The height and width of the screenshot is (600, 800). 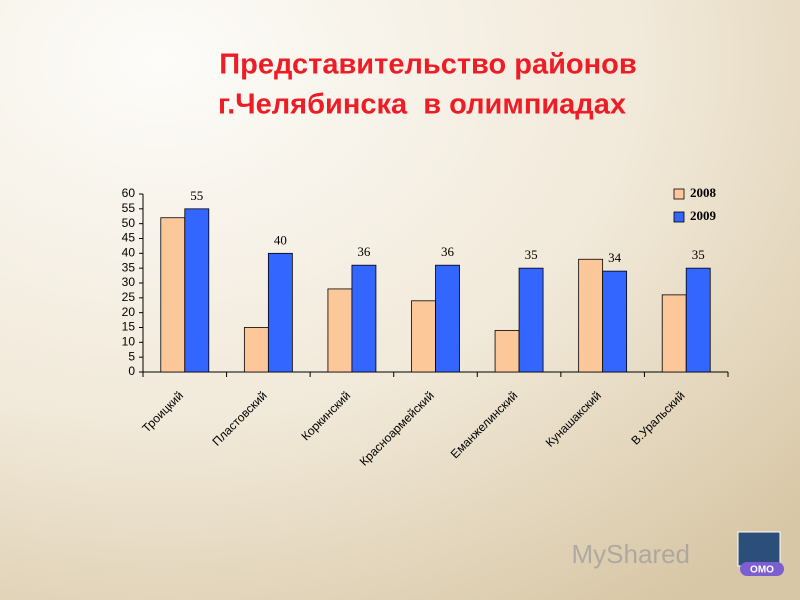 What do you see at coordinates (129, 282) in the screenshot?
I see `y-tick-label: 30` at bounding box center [129, 282].